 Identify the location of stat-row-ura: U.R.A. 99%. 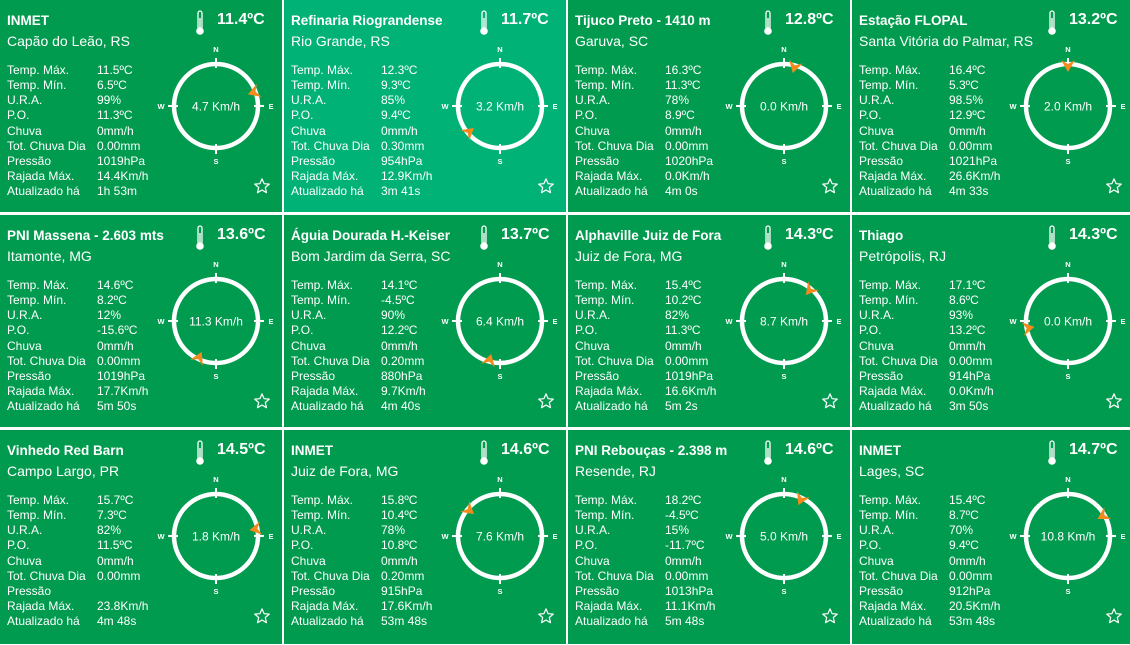
(77, 100).